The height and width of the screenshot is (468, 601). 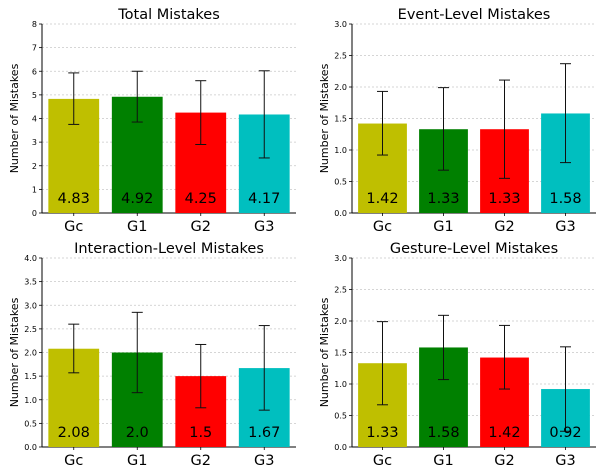 I want to click on data-label: 1.5, so click(x=200, y=433).